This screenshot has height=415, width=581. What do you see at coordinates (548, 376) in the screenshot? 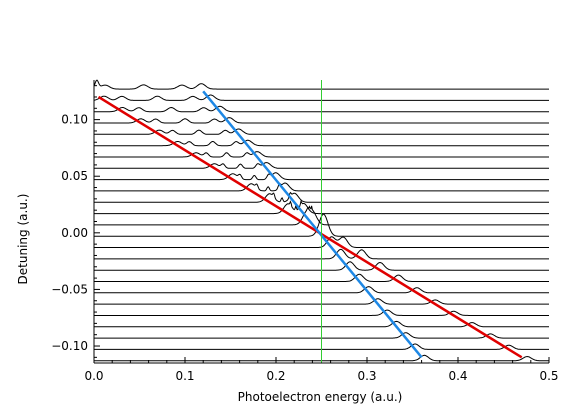
I see `x-tick-label: 0.5` at bounding box center [548, 376].